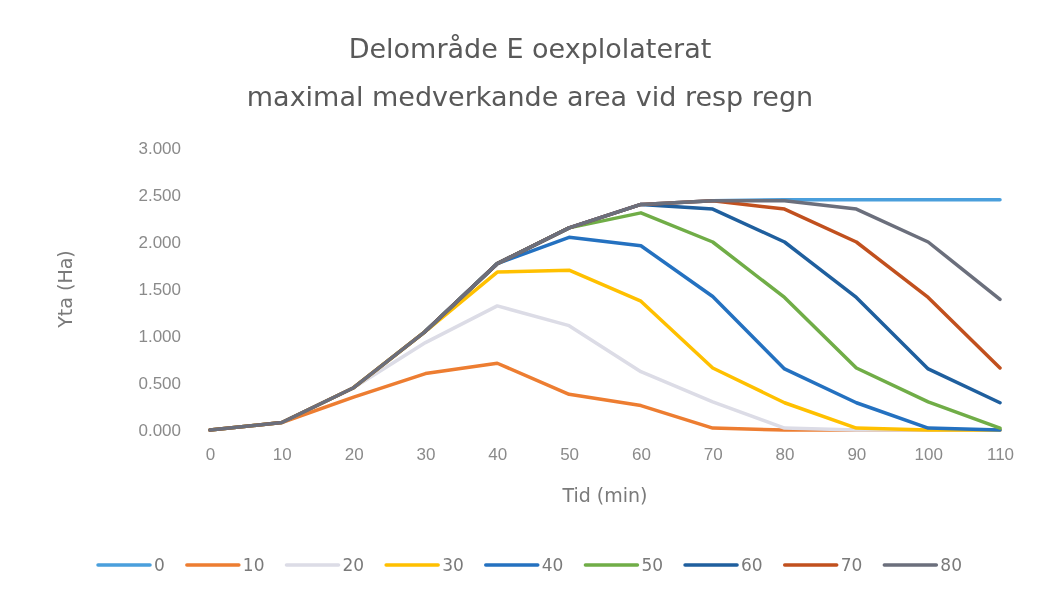  Describe the element at coordinates (282, 454) in the screenshot. I see `x-tick-label: 10` at that location.